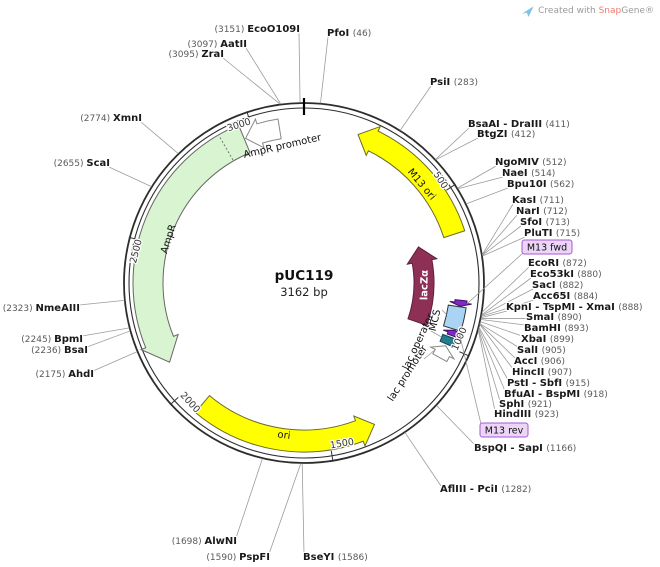 The image size is (660, 567). I want to click on feature-shape-ori, so click(285, 423).